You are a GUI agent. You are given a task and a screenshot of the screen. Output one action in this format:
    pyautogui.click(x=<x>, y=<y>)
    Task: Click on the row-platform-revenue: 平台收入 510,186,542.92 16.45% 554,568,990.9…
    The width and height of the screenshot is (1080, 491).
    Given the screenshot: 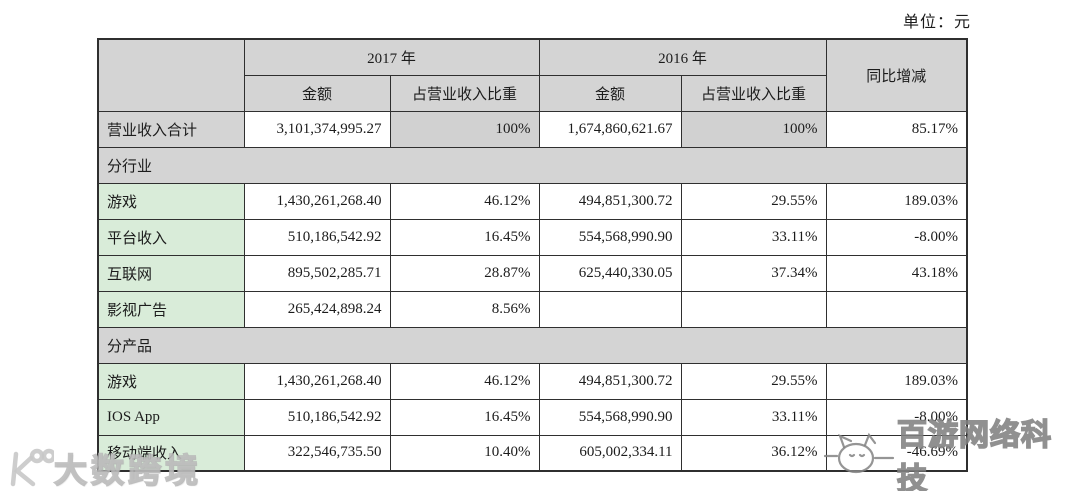 What is the action you would take?
    pyautogui.click(x=532, y=237)
    